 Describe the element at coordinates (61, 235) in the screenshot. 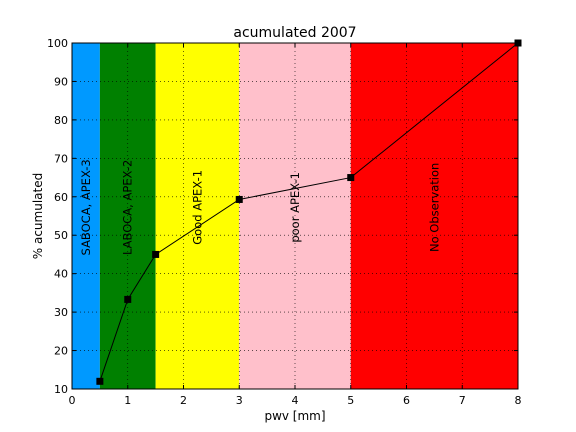

I see `y-tick-label-4: 50` at that location.